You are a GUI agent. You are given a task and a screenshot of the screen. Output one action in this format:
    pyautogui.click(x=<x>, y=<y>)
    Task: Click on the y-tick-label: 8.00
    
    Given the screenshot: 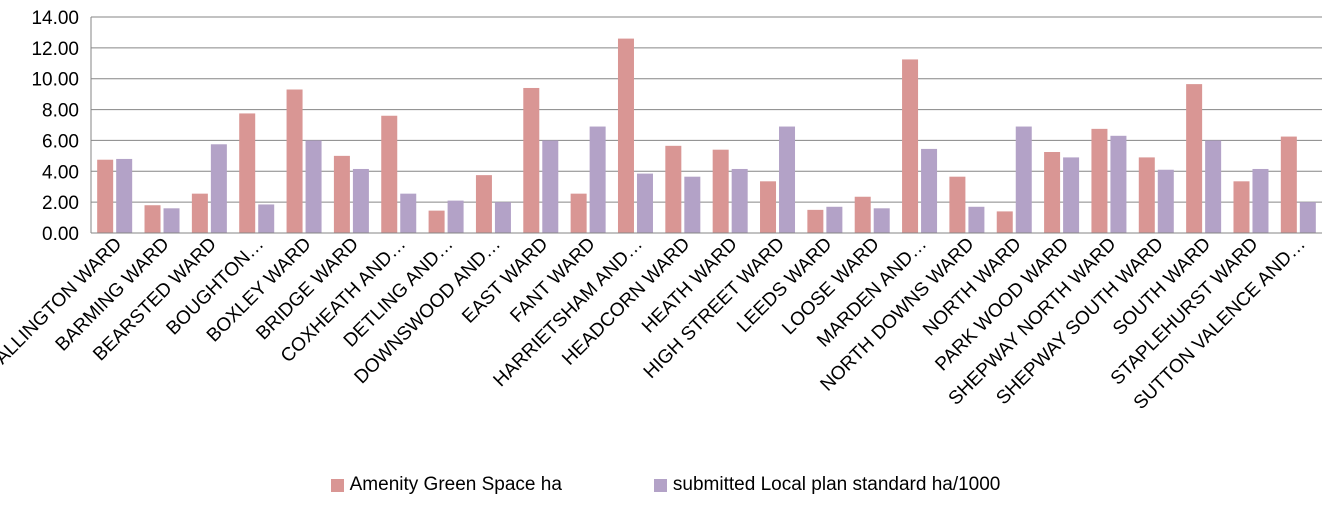 What is the action you would take?
    pyautogui.click(x=60, y=111)
    